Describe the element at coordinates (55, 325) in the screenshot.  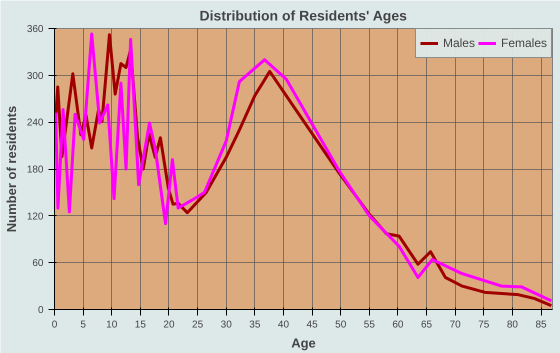
I see `x-tick-label: 0` at that location.